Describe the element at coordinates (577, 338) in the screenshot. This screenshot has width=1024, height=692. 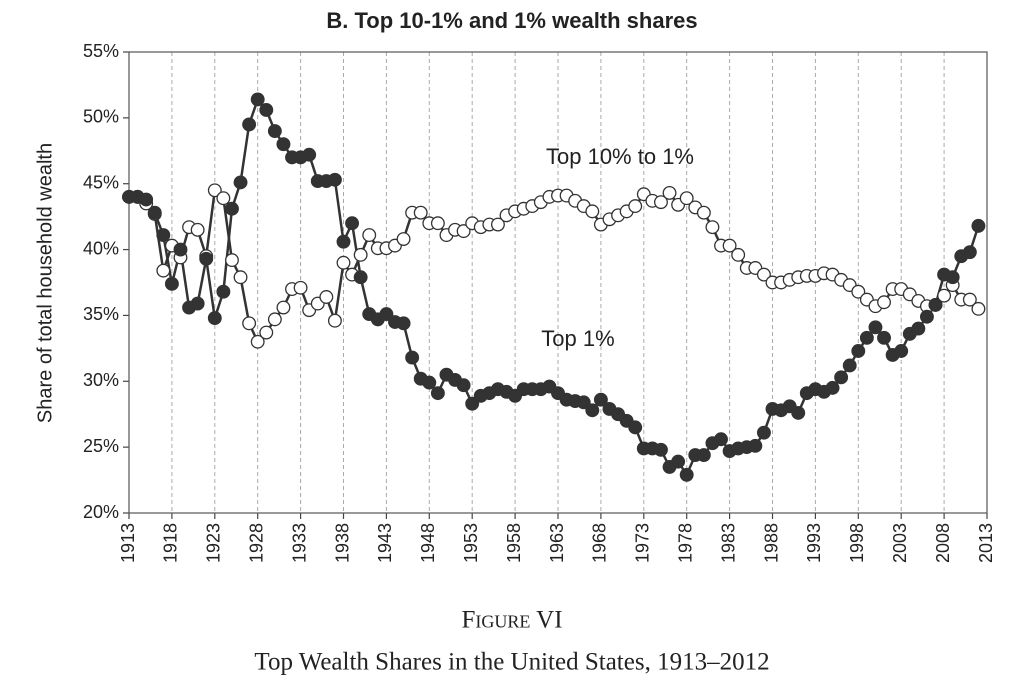
I see `annotation: Top 1%` at that location.